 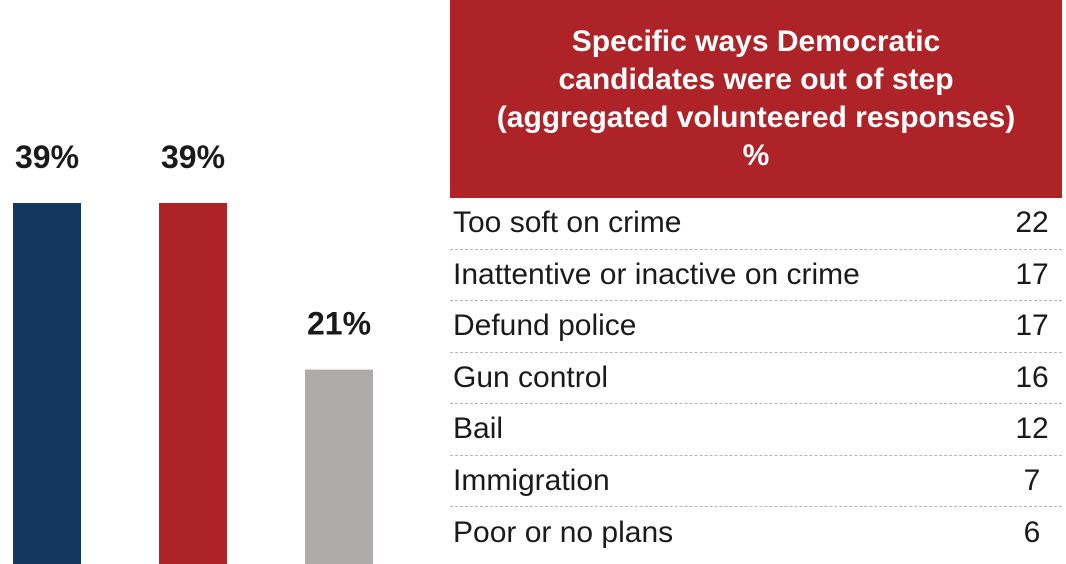 I want to click on table-row: Immigration 7, so click(x=756, y=481).